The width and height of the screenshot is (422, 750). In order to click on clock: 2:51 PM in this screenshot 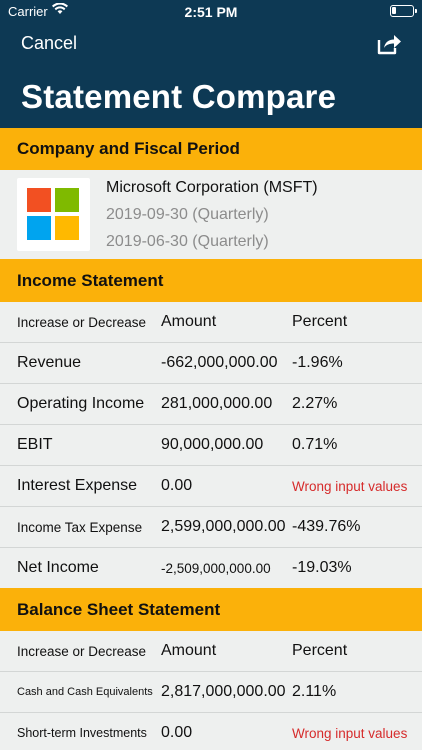, I will do `click(211, 12)`.